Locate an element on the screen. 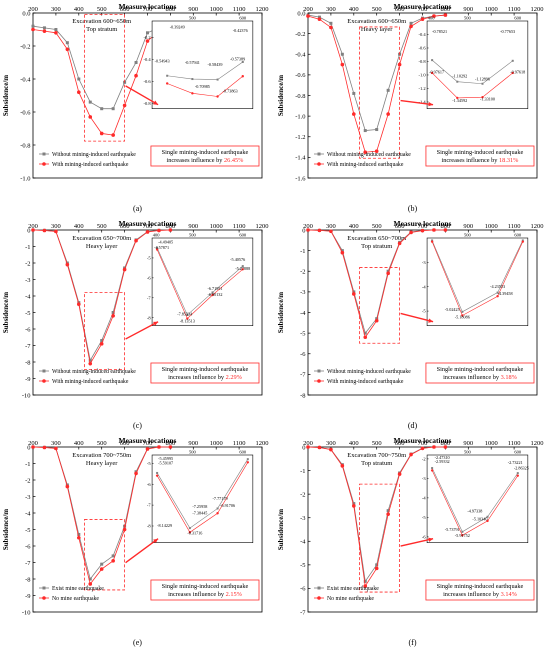  callout-percentage: 2.29% is located at coordinates (234, 377).